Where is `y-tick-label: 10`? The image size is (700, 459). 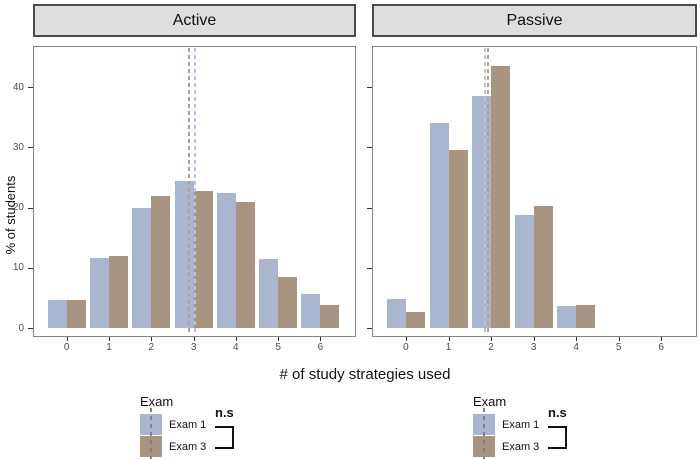 y-tick-label: 10 is located at coordinates (18, 268).